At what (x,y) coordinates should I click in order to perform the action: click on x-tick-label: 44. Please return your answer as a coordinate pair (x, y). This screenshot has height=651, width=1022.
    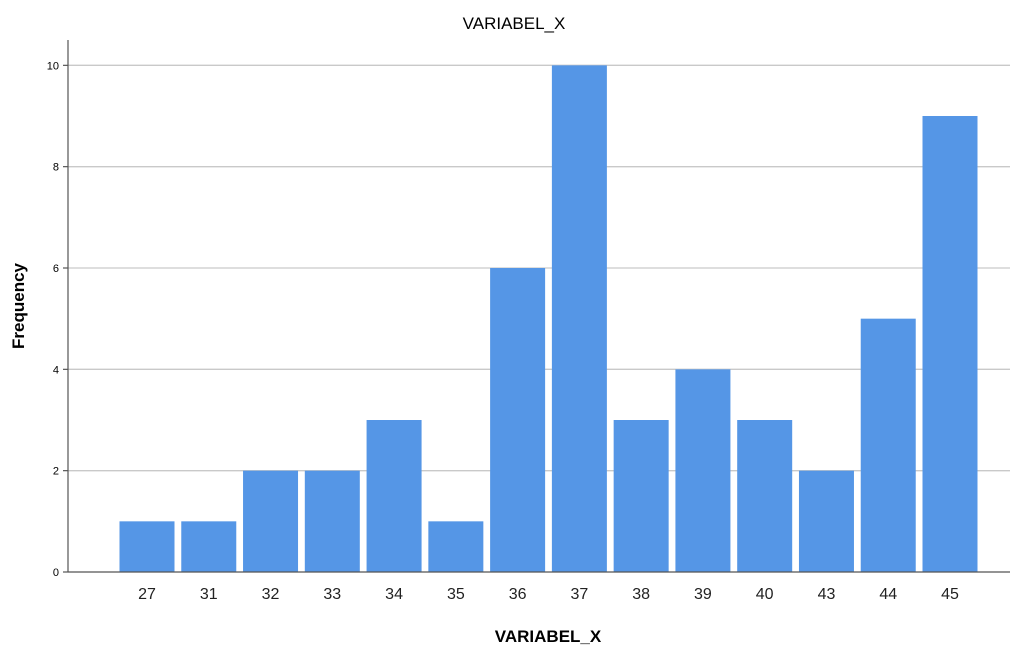
    Looking at the image, I should click on (888, 594).